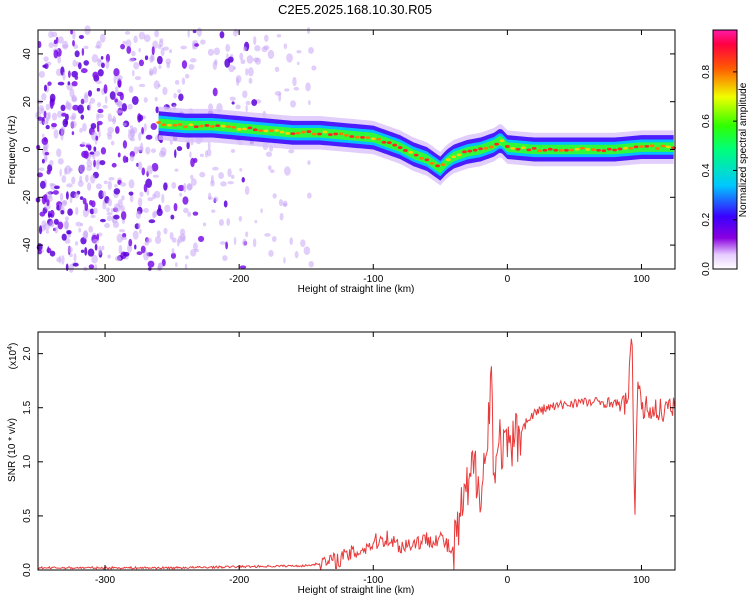  Describe the element at coordinates (373, 580) in the screenshot. I see `x-tick-label: -100` at that location.